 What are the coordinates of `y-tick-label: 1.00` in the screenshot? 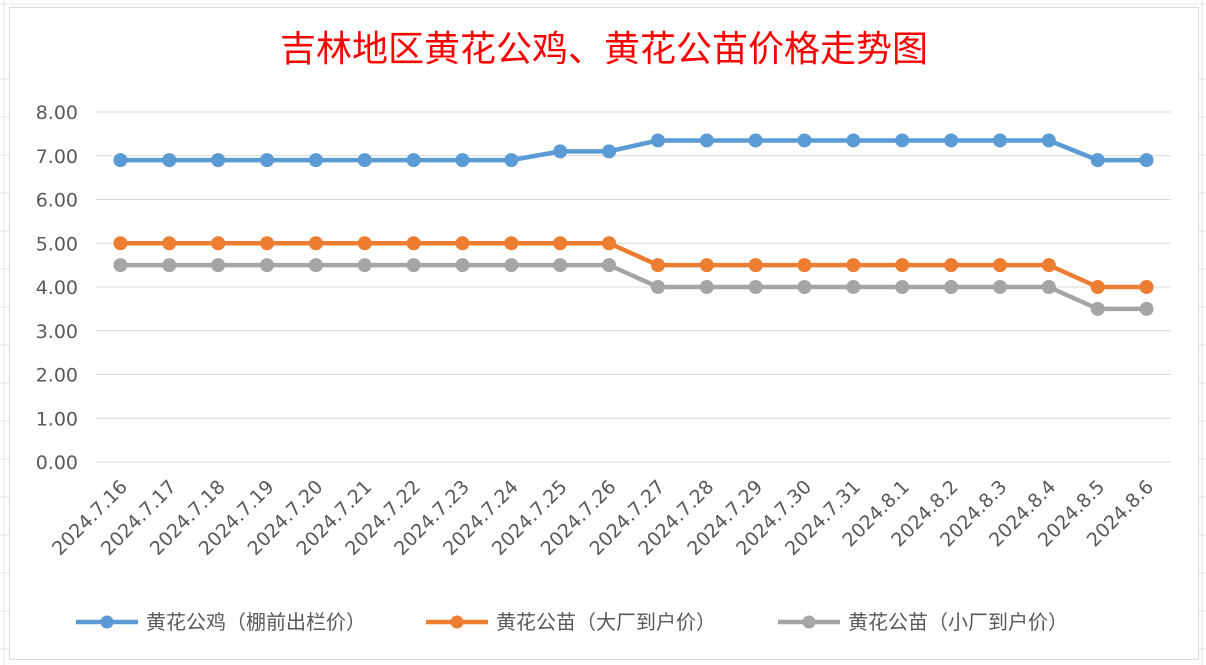 It's located at (57, 419).